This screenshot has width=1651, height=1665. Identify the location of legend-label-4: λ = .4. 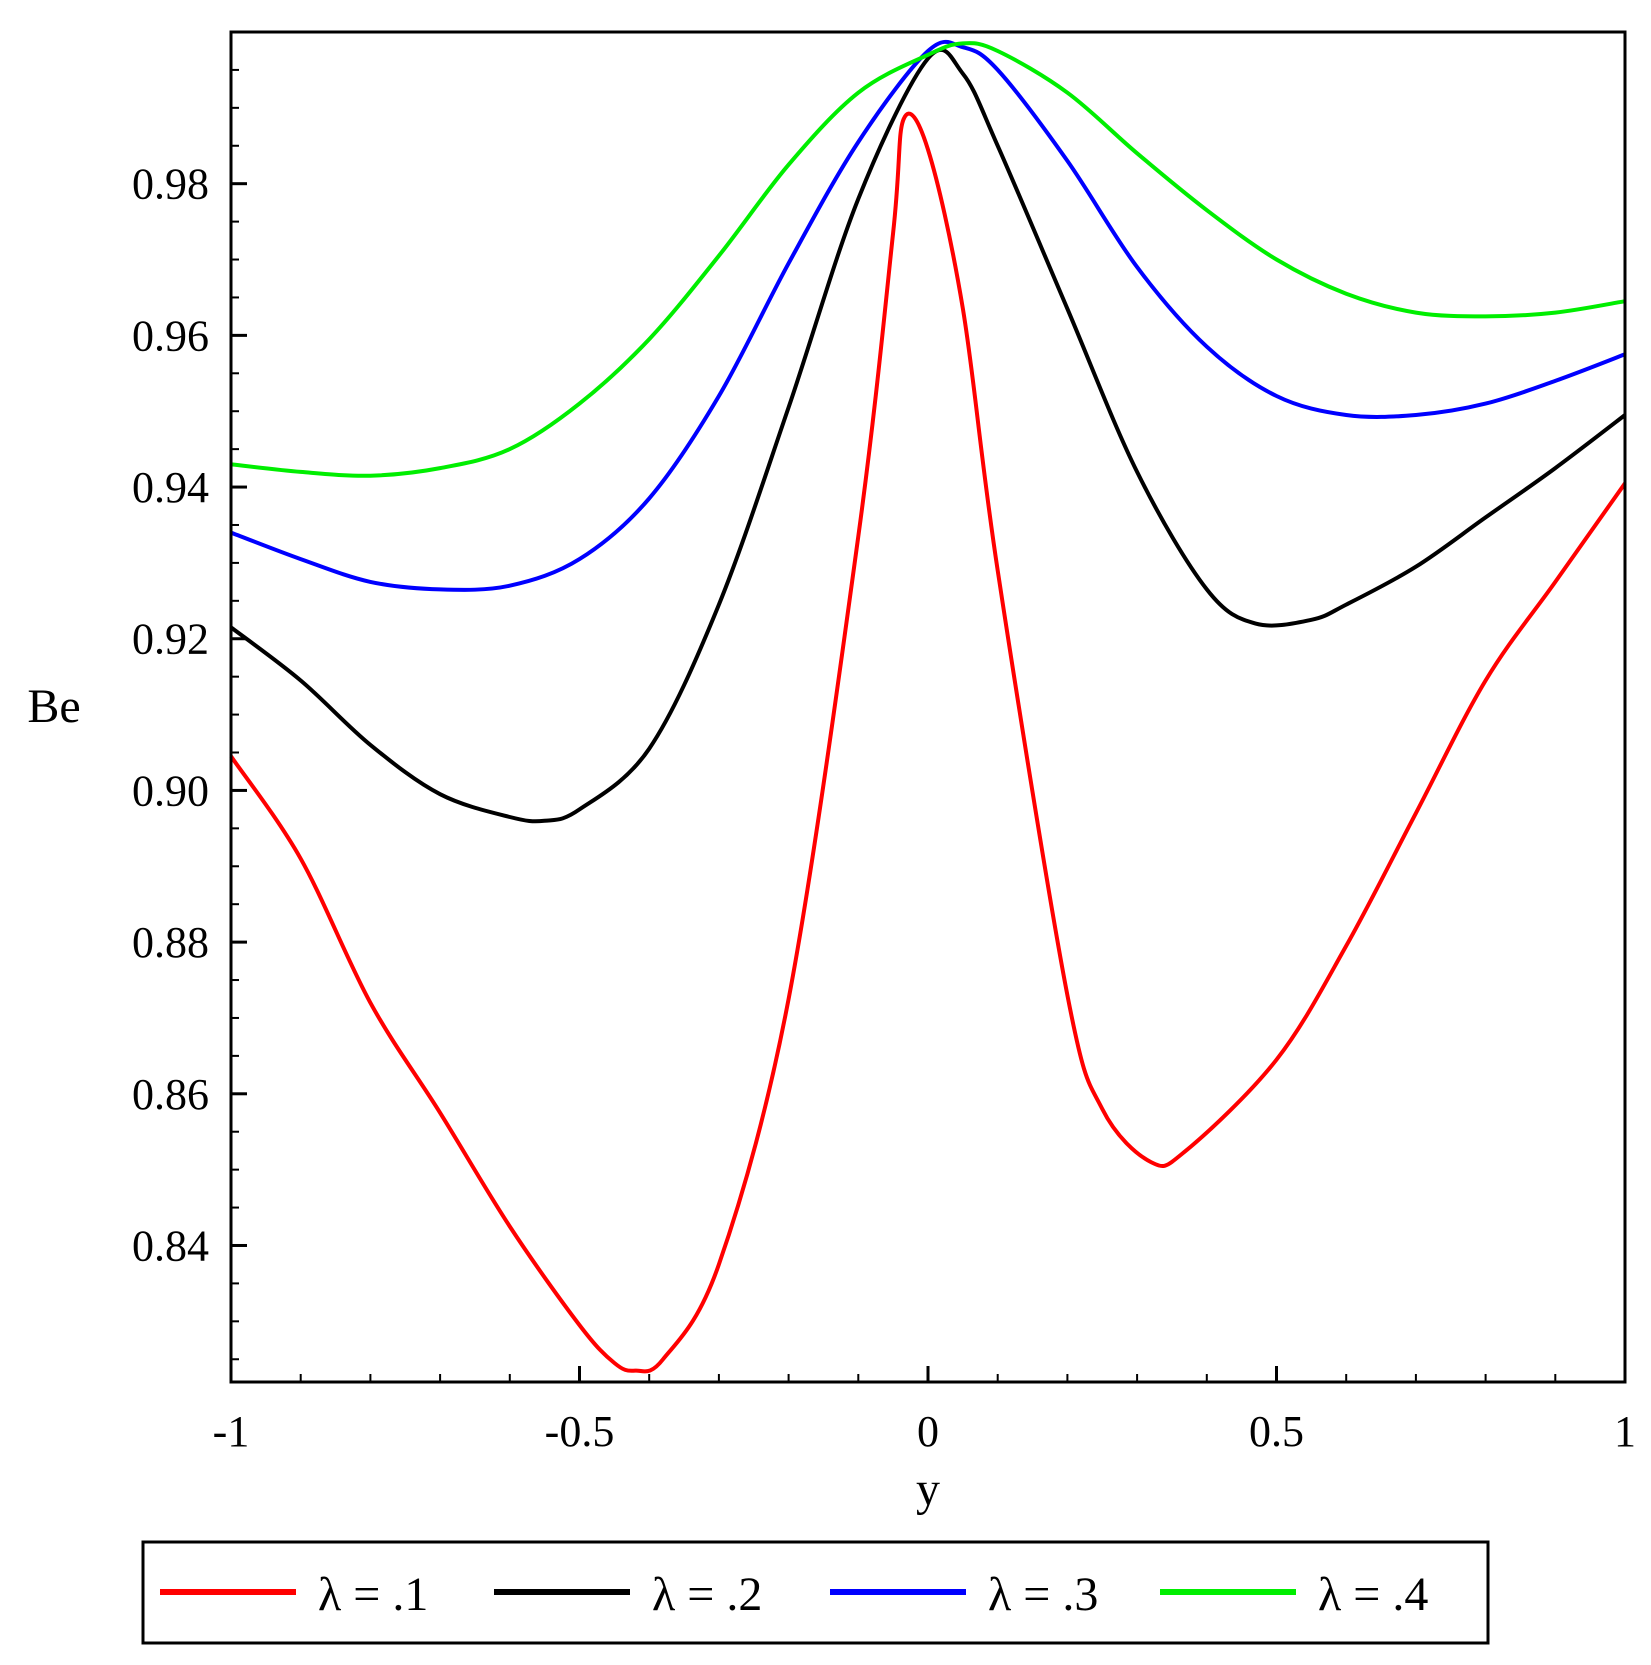
(1373, 1594).